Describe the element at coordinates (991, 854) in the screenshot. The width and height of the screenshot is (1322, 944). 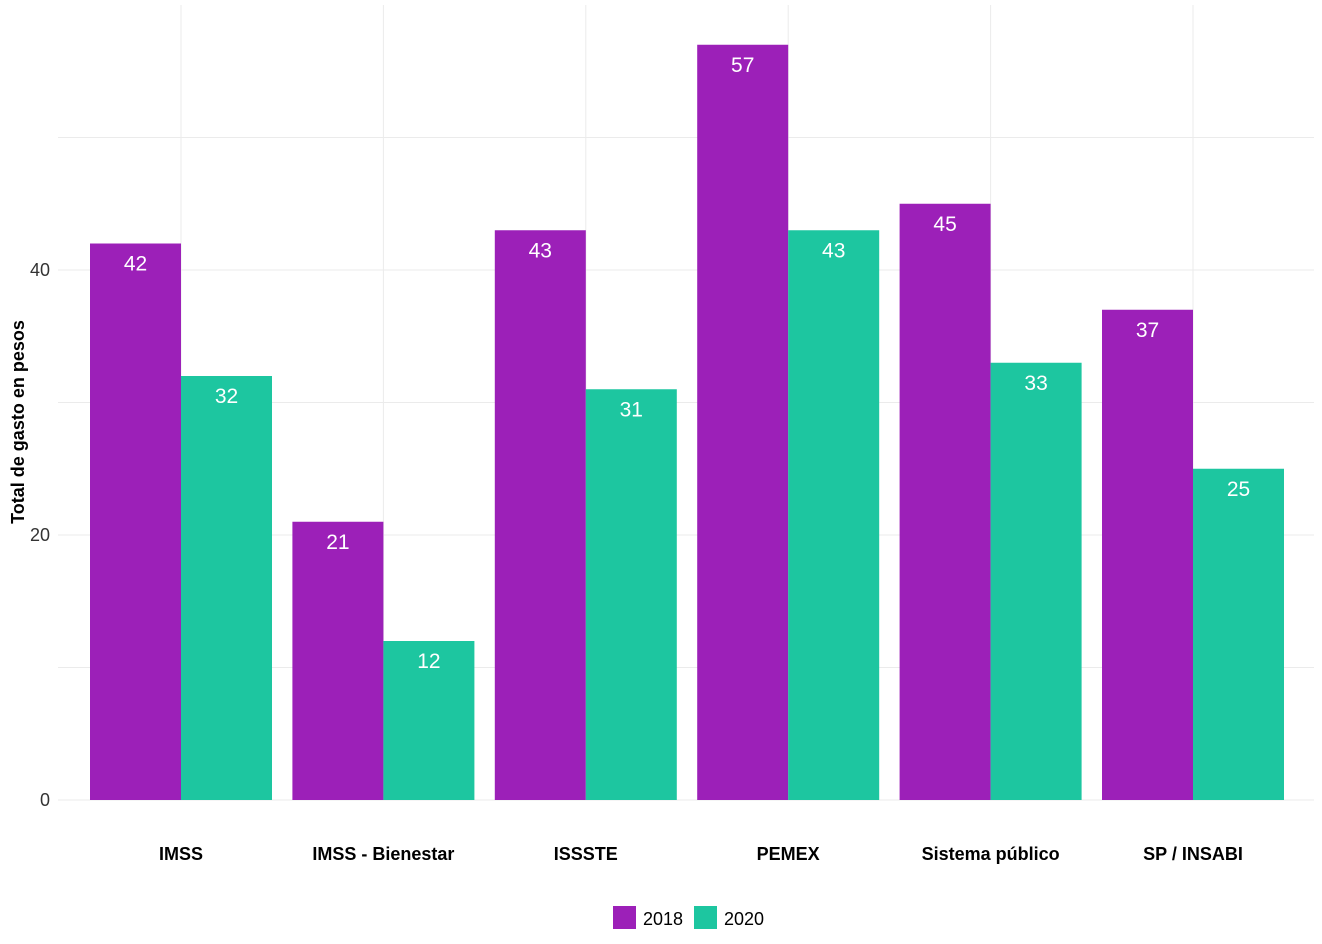
I see `x-category-label: Sistema público` at that location.